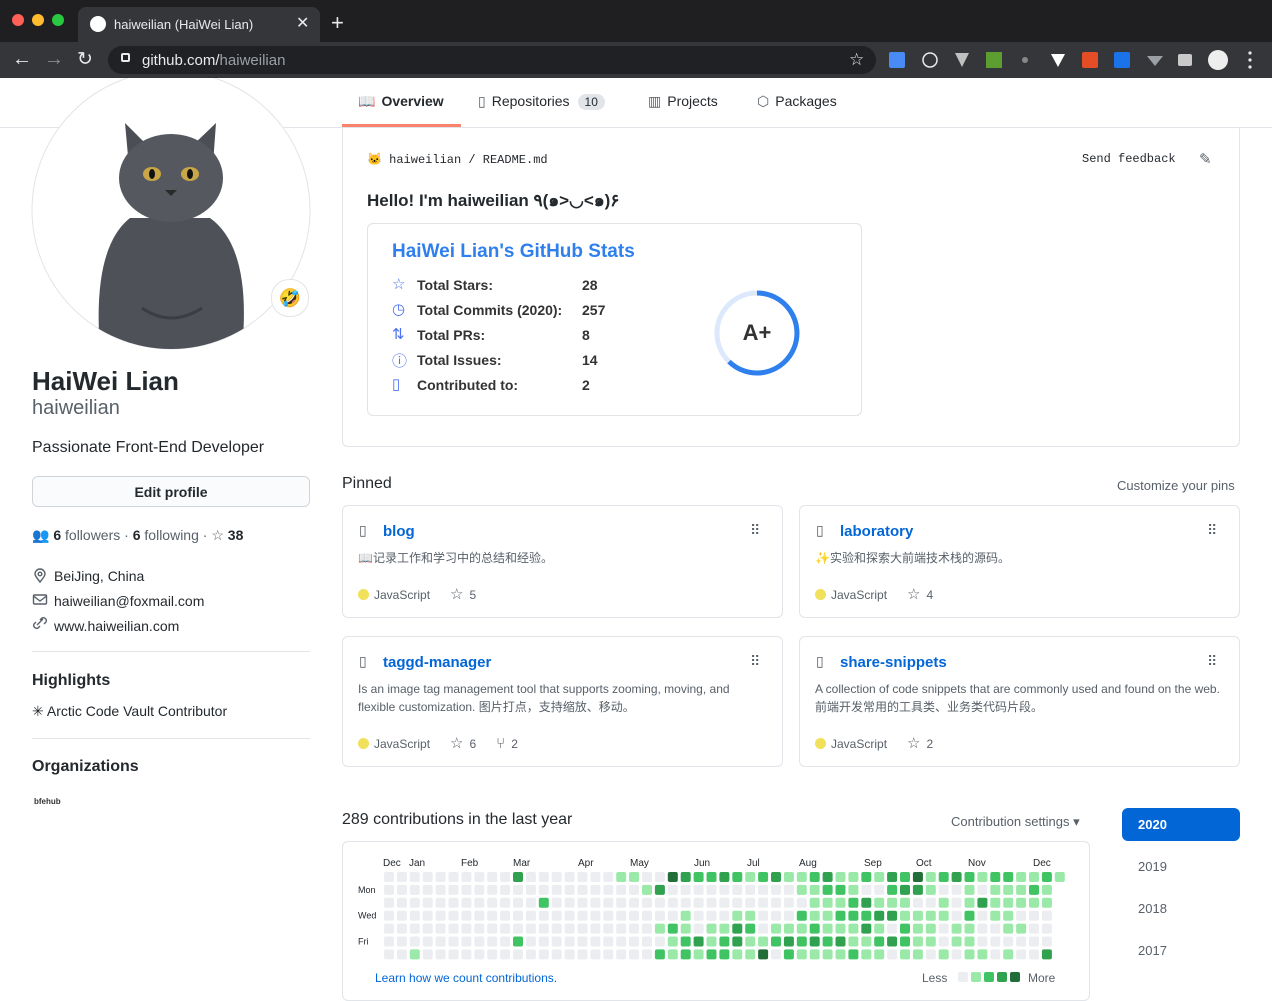 This screenshot has height=1001, width=1272. I want to click on followers-count: 6, so click(57, 535).